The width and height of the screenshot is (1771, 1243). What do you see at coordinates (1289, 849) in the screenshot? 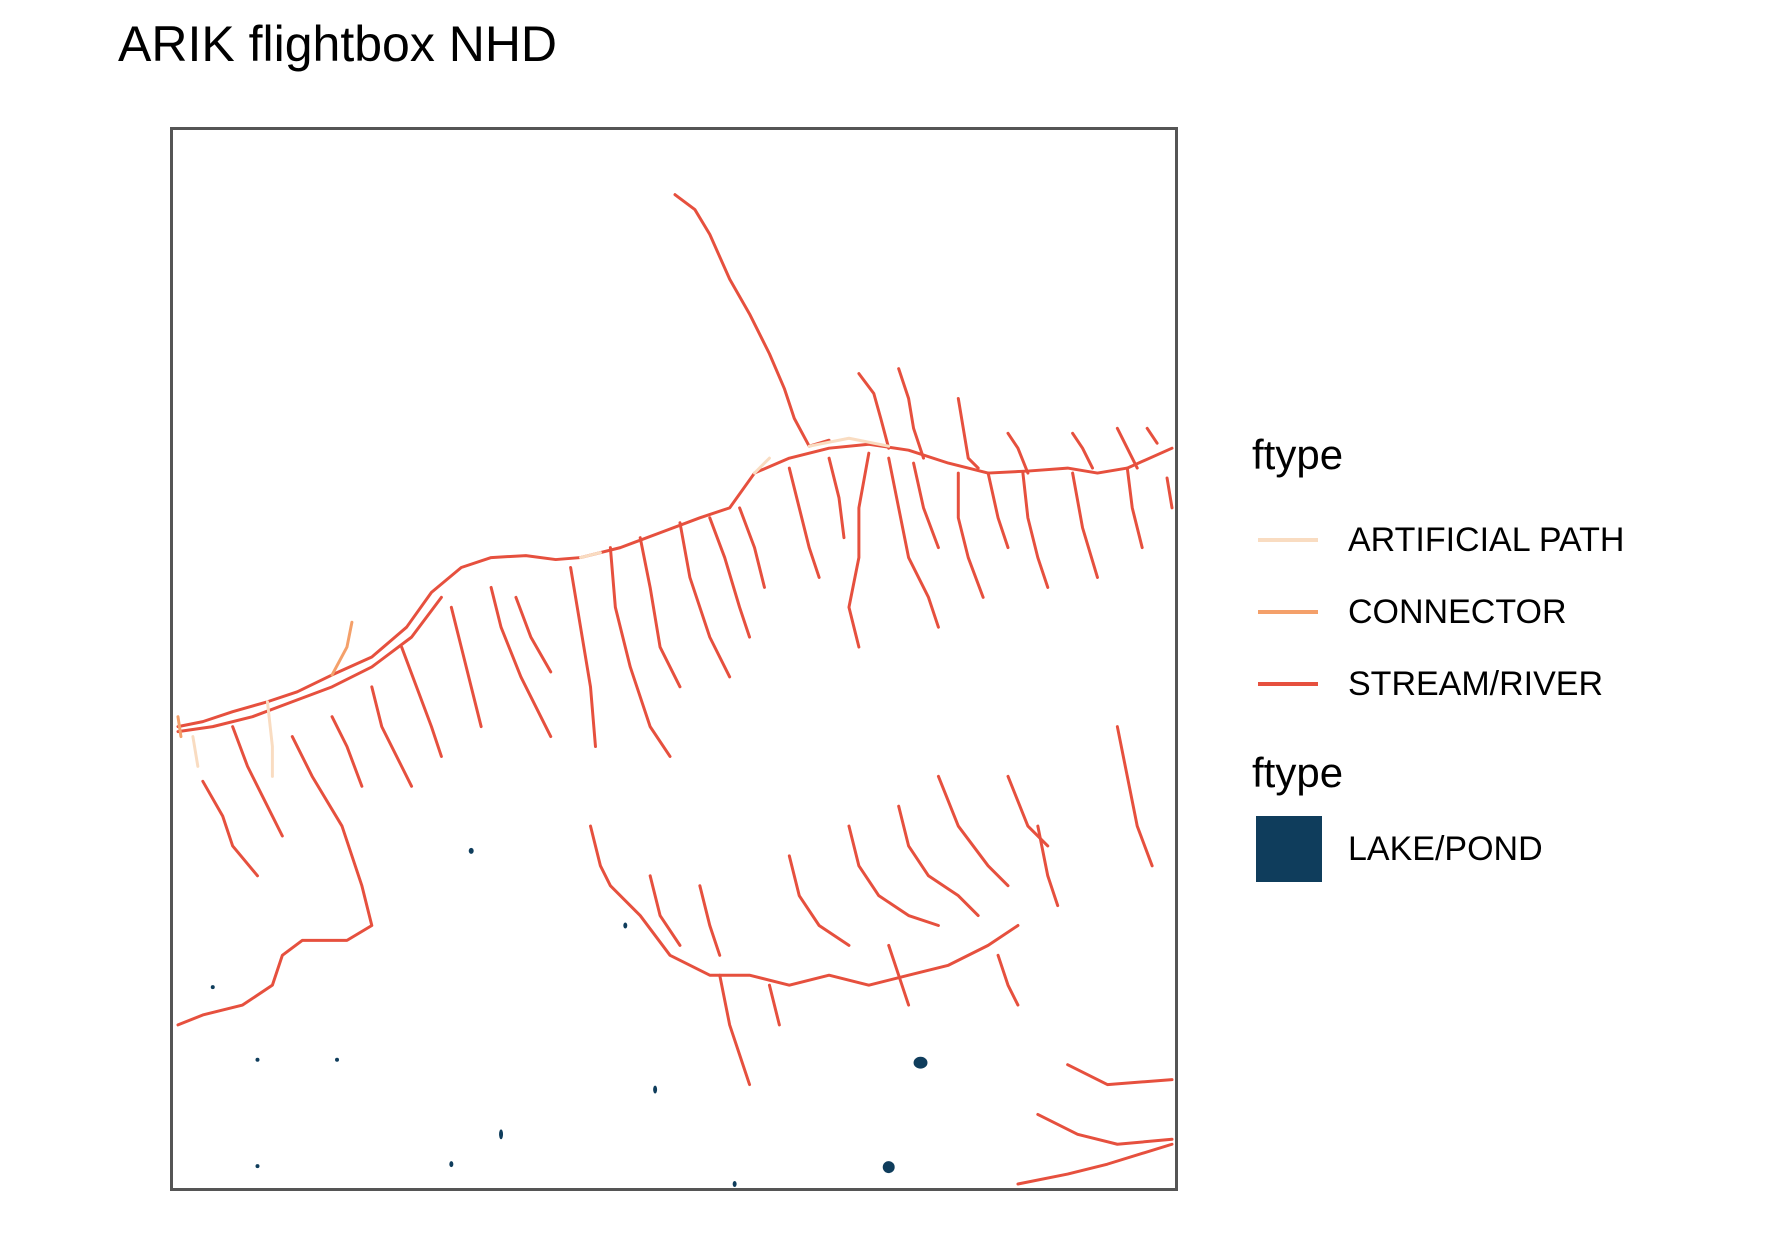
I see `legend-key-lake-pond` at bounding box center [1289, 849].